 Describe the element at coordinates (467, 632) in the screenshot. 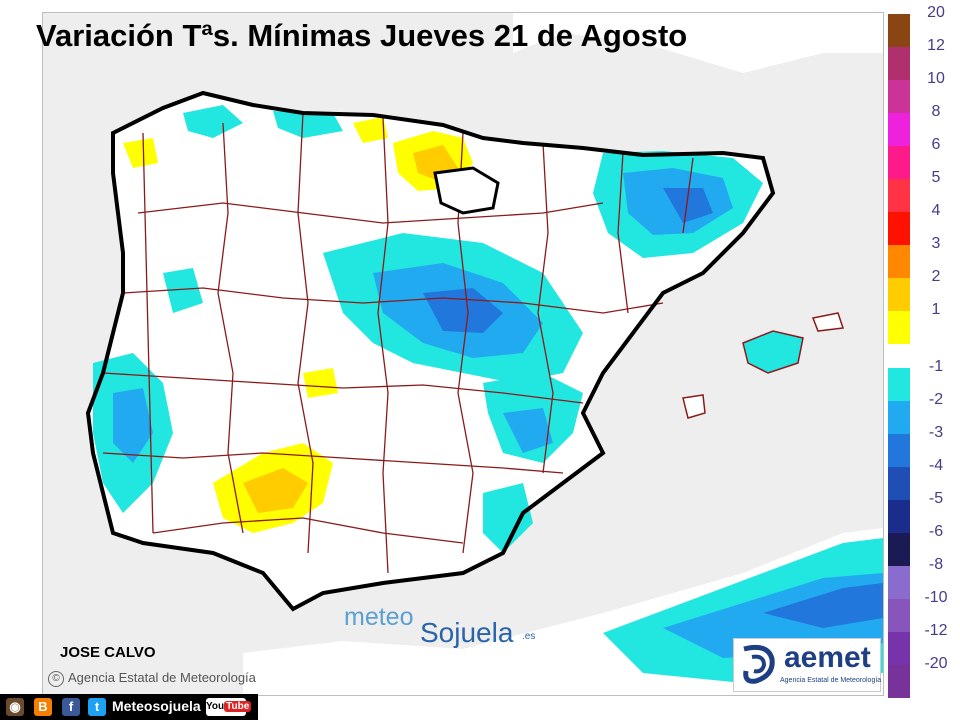

I see `watermark-part2: Sojuela` at that location.